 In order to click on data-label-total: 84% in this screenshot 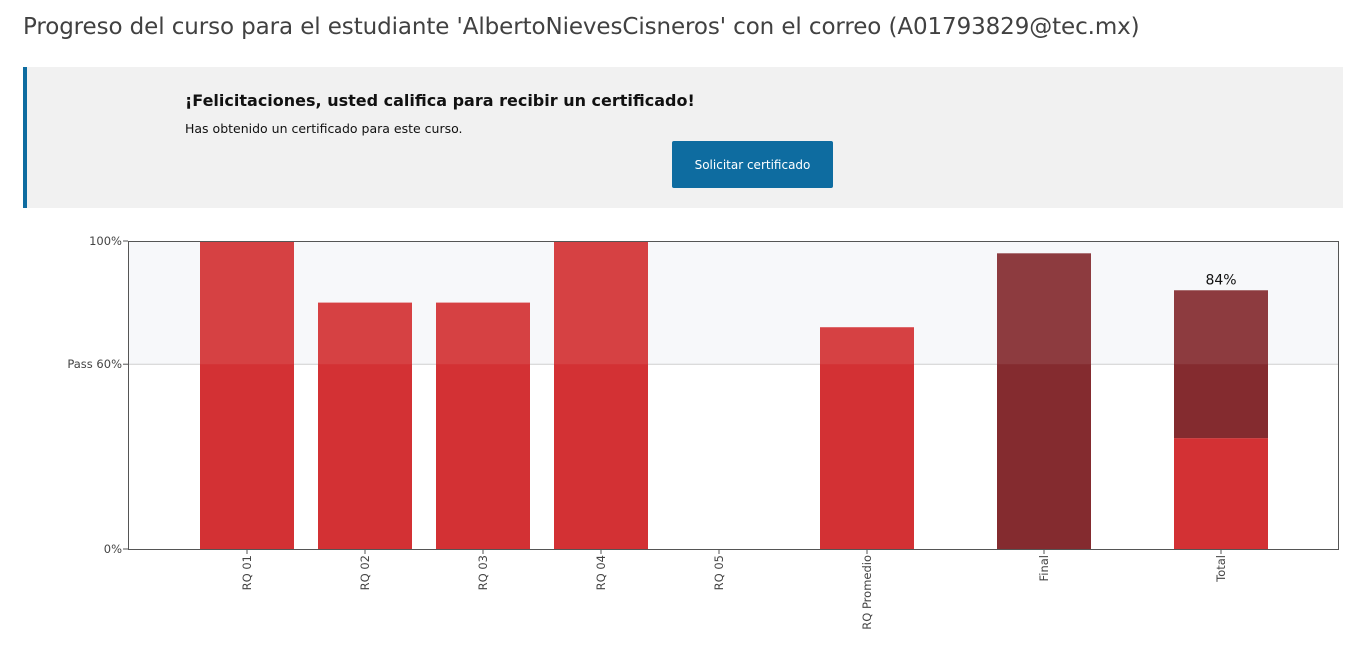, I will do `click(1220, 280)`.